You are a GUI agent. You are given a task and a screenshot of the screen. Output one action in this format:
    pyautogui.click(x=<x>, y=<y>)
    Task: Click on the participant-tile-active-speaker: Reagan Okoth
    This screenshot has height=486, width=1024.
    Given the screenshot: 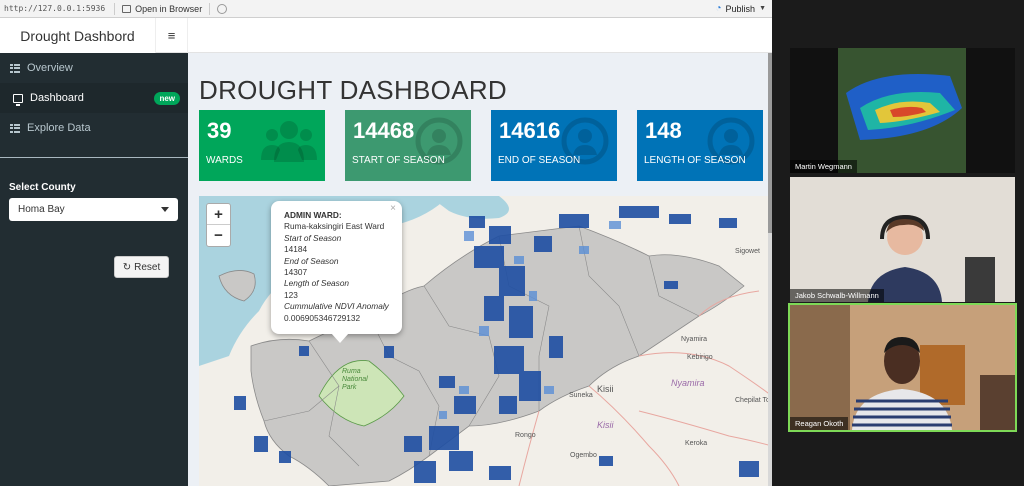 What is the action you would take?
    pyautogui.click(x=902, y=367)
    